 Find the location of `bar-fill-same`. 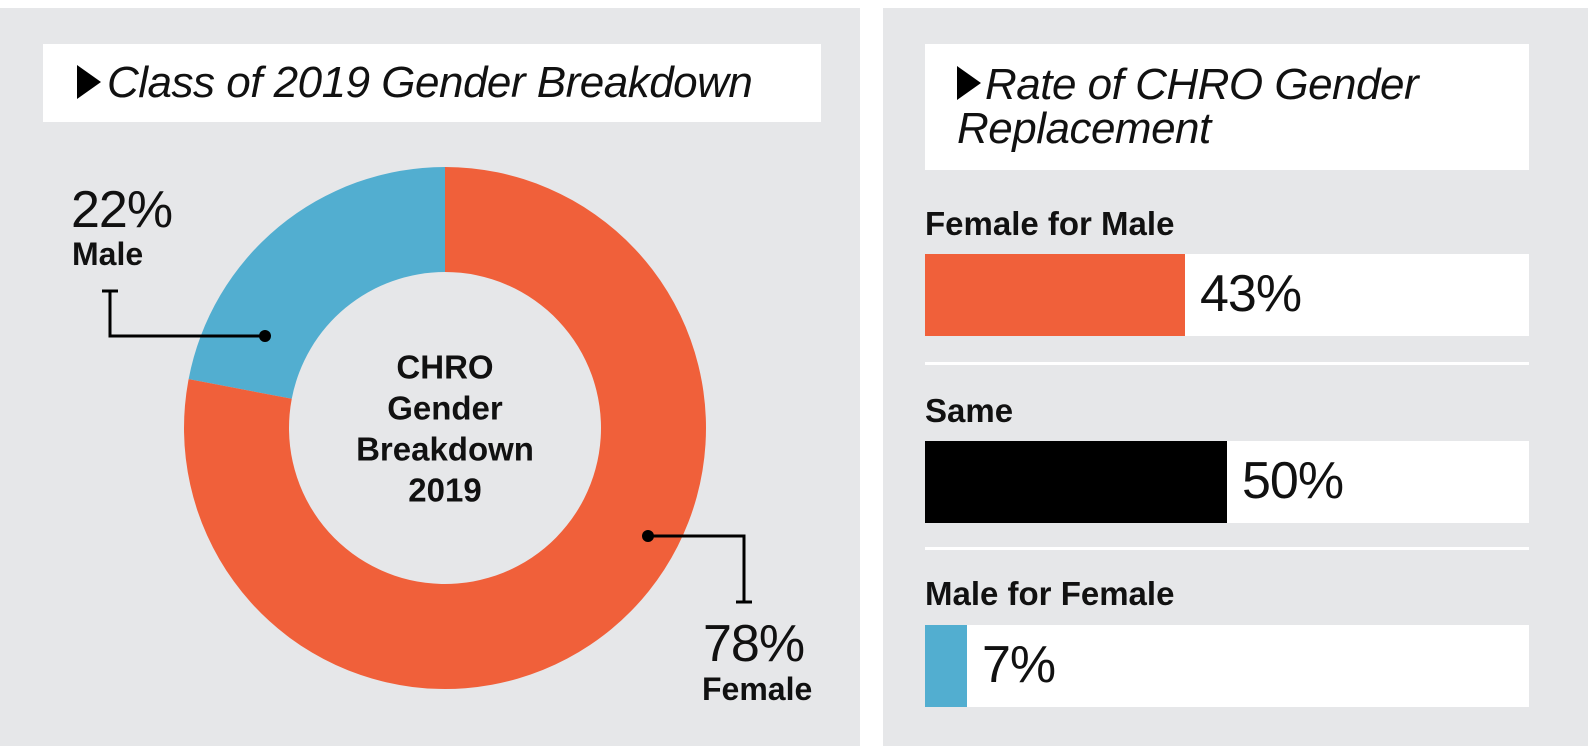

bar-fill-same is located at coordinates (1076, 482).